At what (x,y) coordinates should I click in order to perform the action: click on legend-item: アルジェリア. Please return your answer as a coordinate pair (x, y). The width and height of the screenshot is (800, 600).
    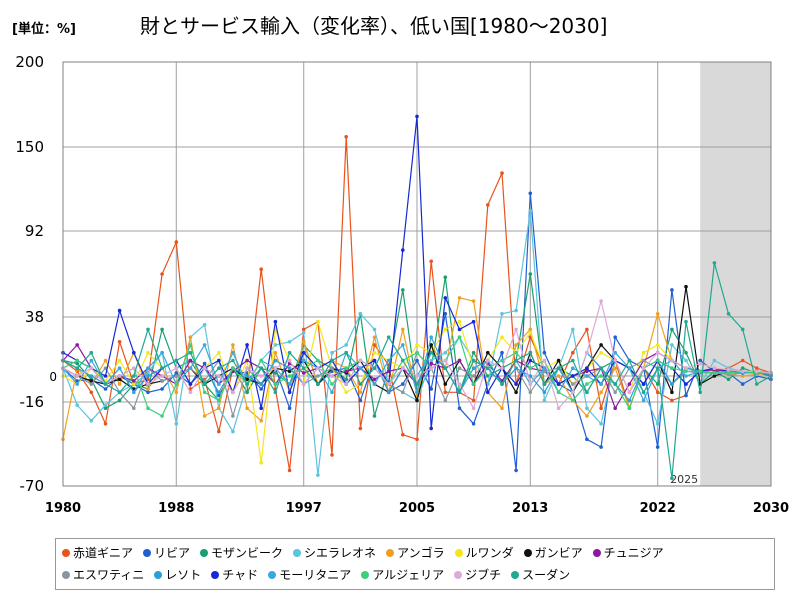
    Looking at the image, I should click on (402, 574).